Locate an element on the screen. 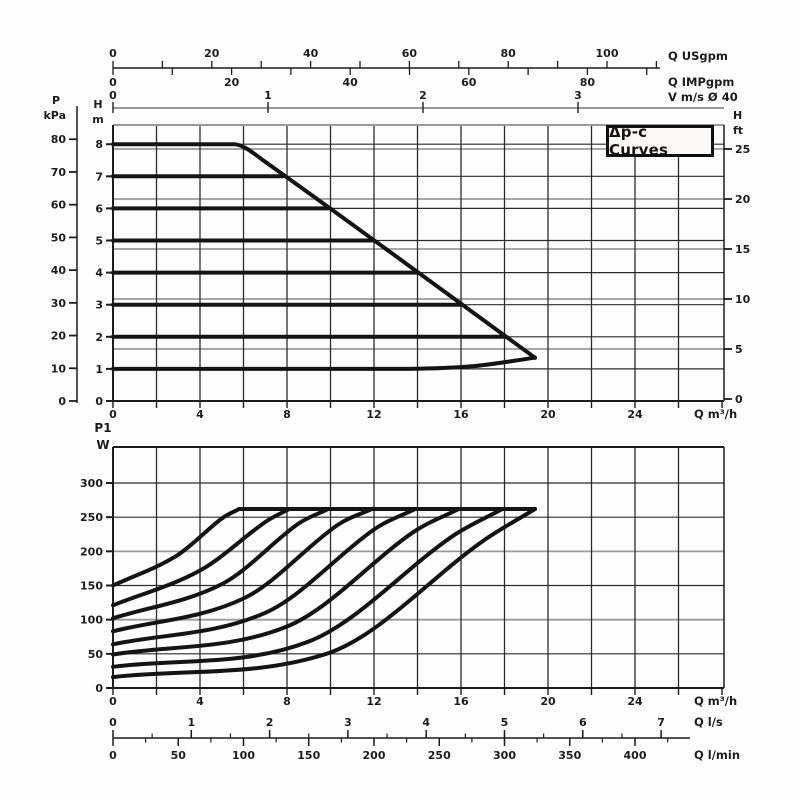  power-curve-power-setting-5-m is located at coordinates (242, 570).